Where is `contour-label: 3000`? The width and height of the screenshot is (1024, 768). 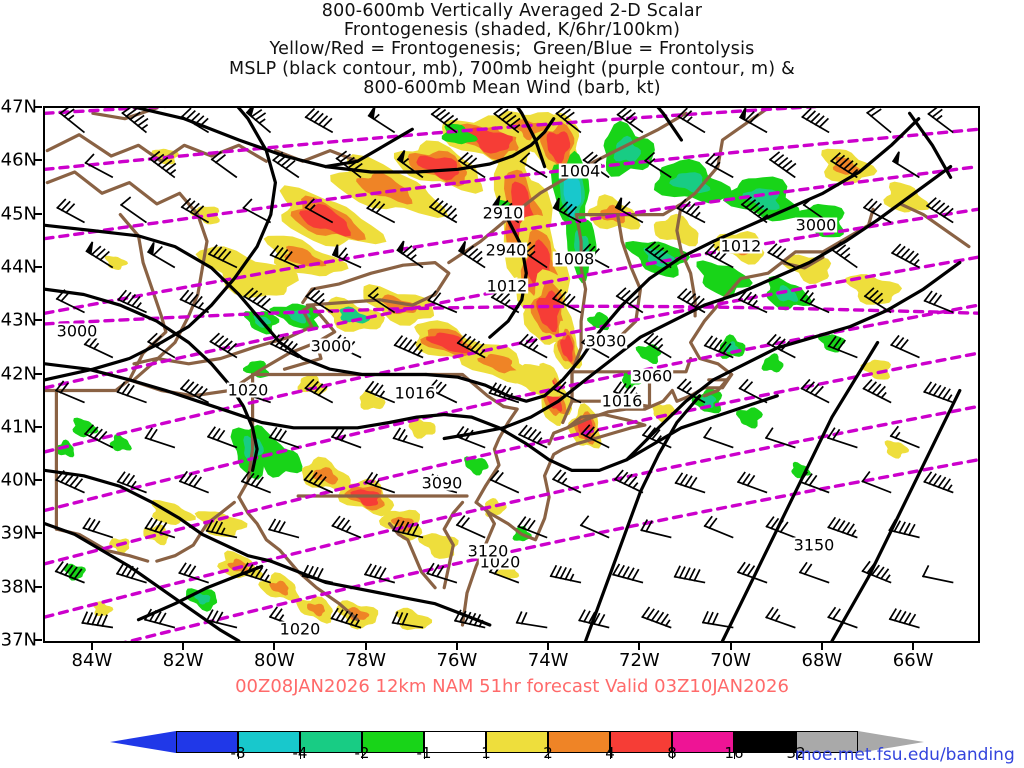 contour-label: 3000 is located at coordinates (331, 345).